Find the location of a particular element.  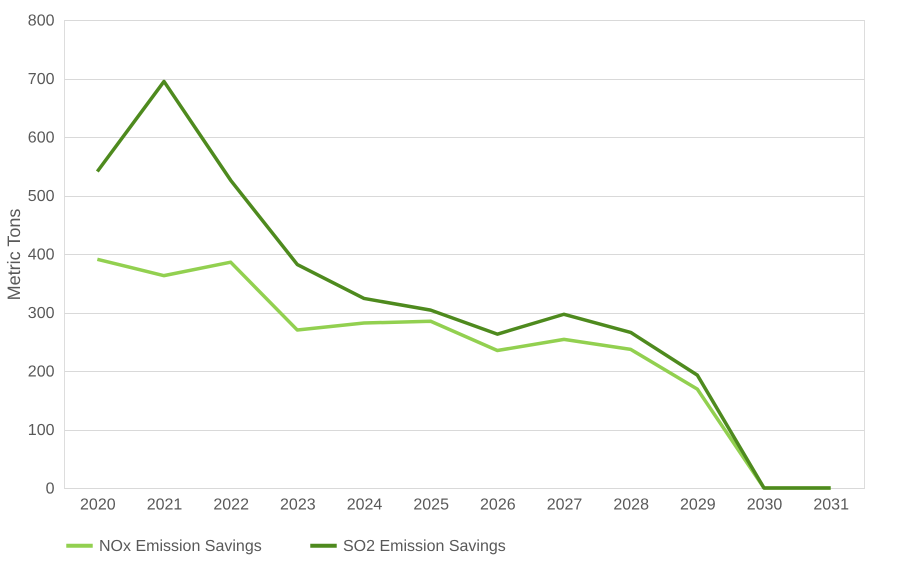

x-tick-label: 2028 is located at coordinates (631, 505).